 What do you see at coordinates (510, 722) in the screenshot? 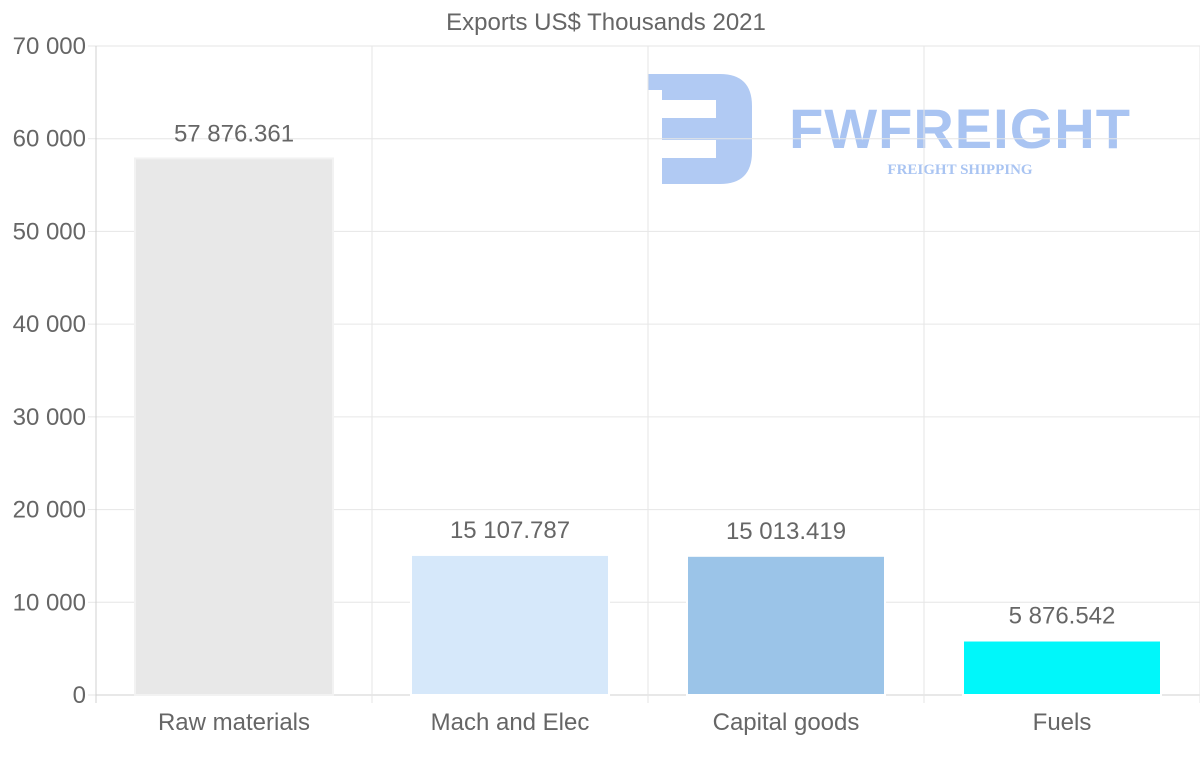
I see `x-tick-label: Mach and Elec` at bounding box center [510, 722].